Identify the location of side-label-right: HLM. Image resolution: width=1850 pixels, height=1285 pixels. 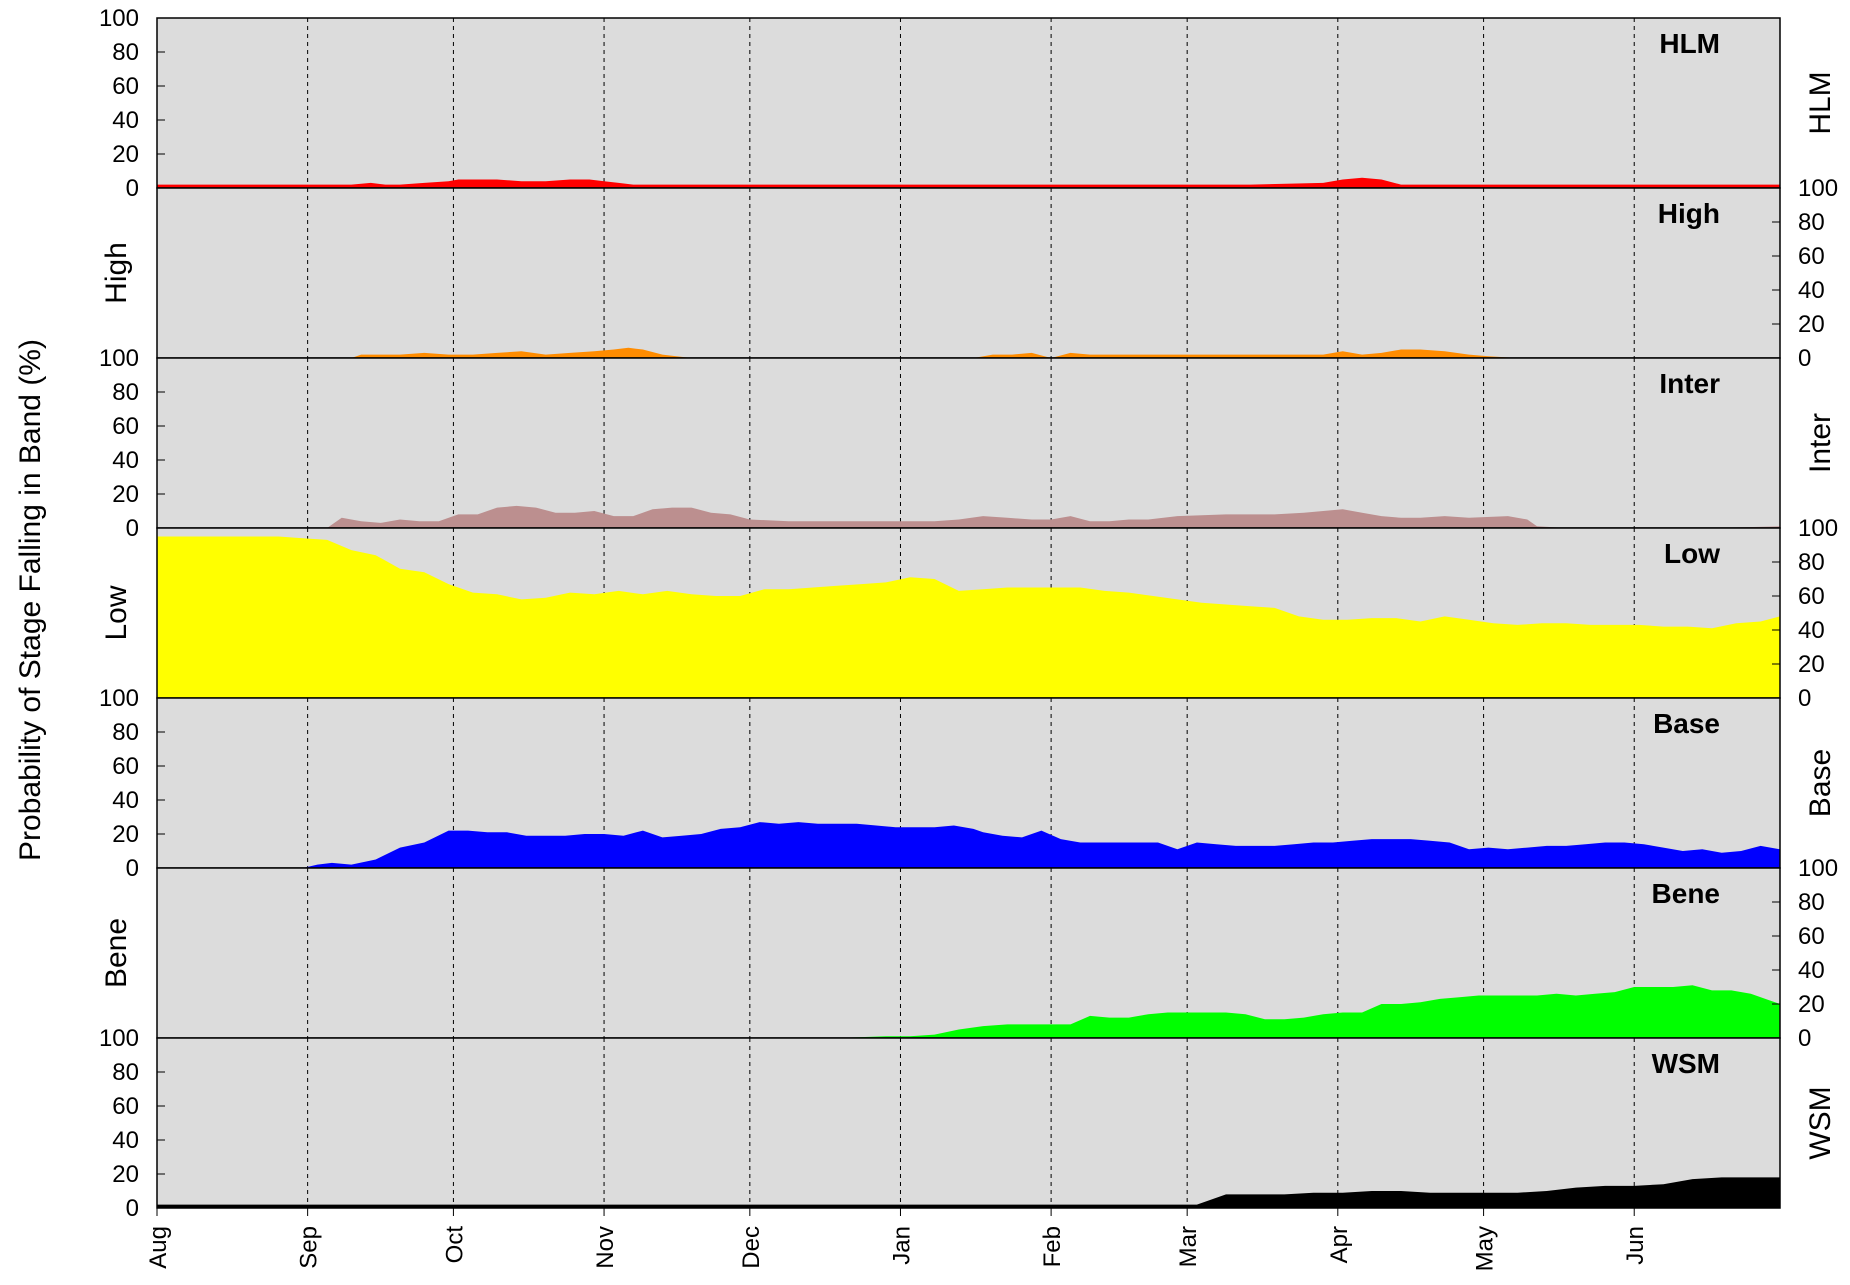
(1820, 102).